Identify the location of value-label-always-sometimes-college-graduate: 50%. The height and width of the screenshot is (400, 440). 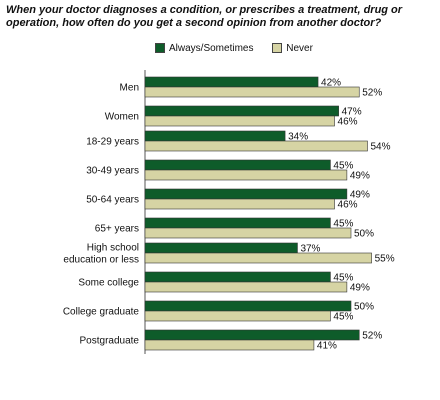
(364, 307).